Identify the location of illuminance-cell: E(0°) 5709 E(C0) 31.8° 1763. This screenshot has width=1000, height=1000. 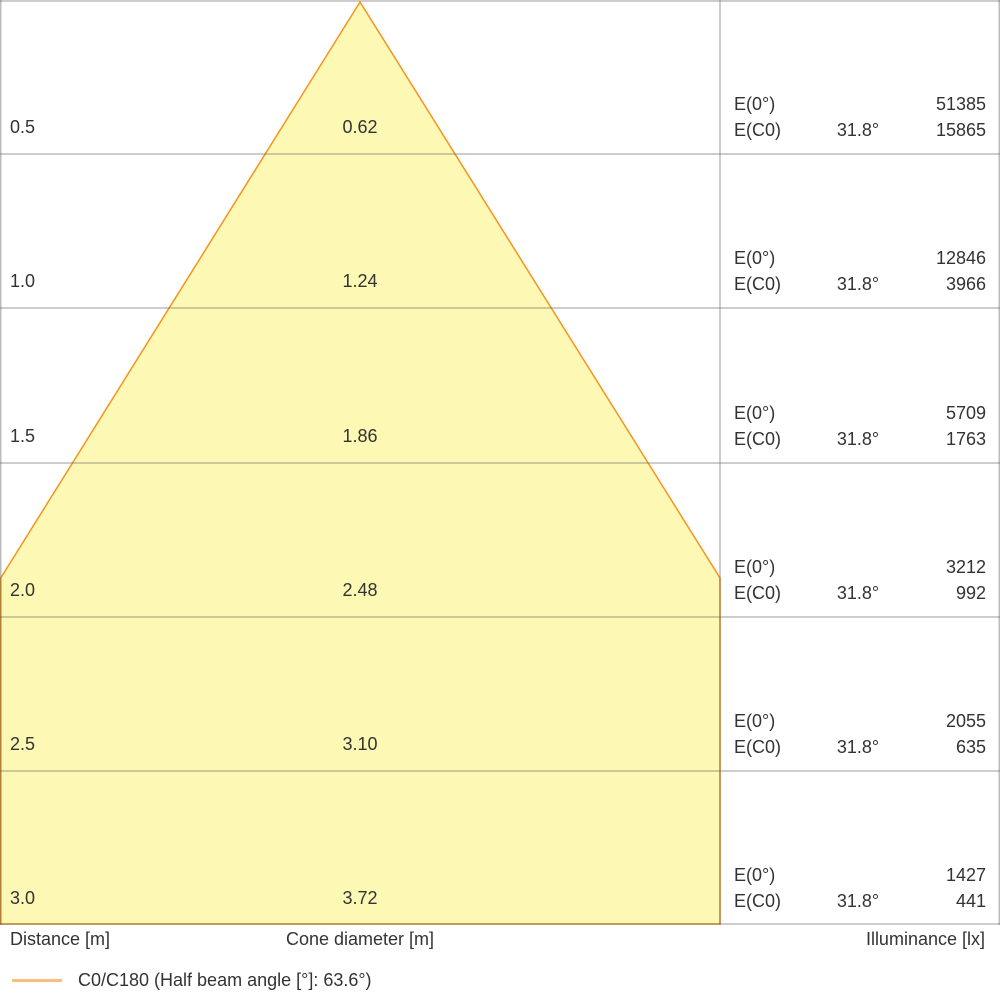
(860, 426).